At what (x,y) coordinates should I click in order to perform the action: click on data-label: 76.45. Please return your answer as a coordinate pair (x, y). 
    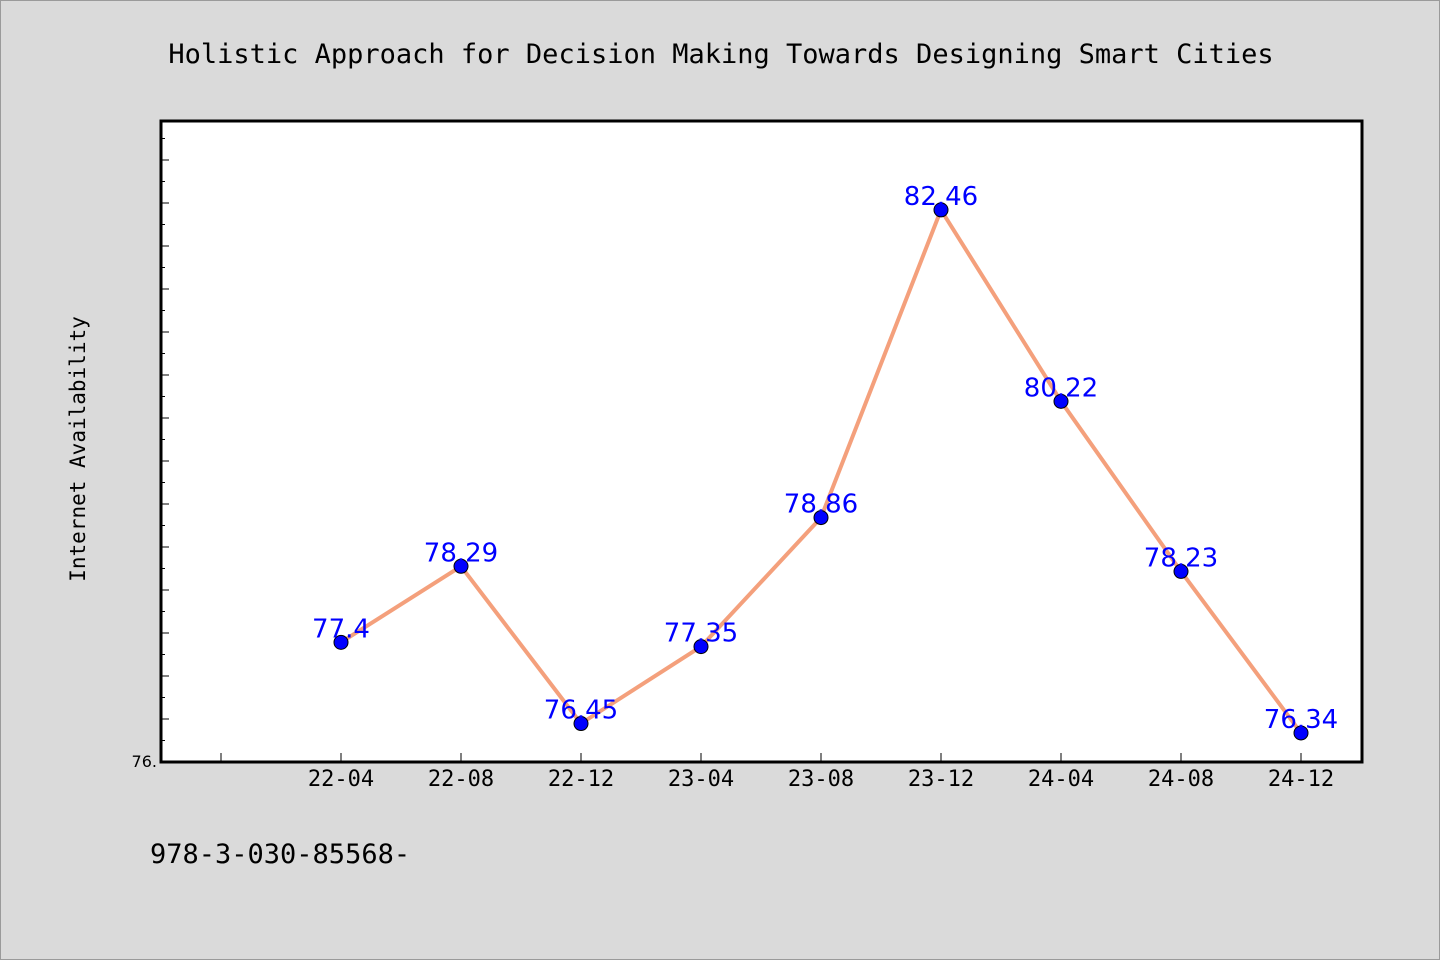
    Looking at the image, I should click on (581, 711).